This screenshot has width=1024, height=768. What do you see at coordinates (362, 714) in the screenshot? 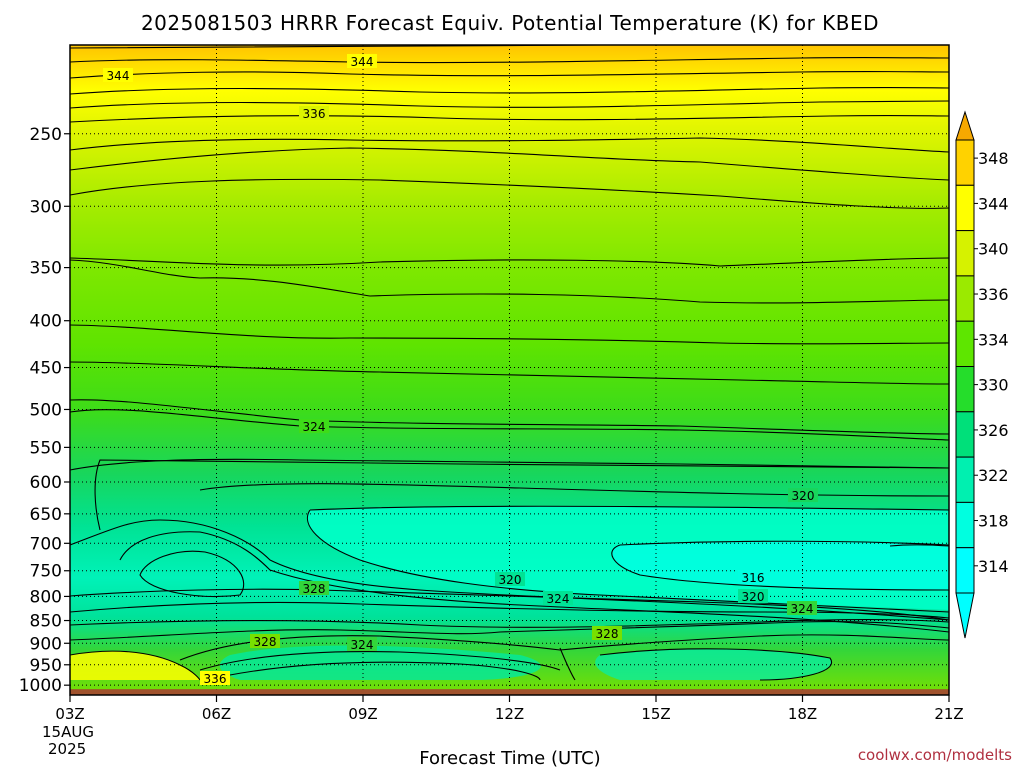
I see `x-tick-label: 09Z` at bounding box center [362, 714].